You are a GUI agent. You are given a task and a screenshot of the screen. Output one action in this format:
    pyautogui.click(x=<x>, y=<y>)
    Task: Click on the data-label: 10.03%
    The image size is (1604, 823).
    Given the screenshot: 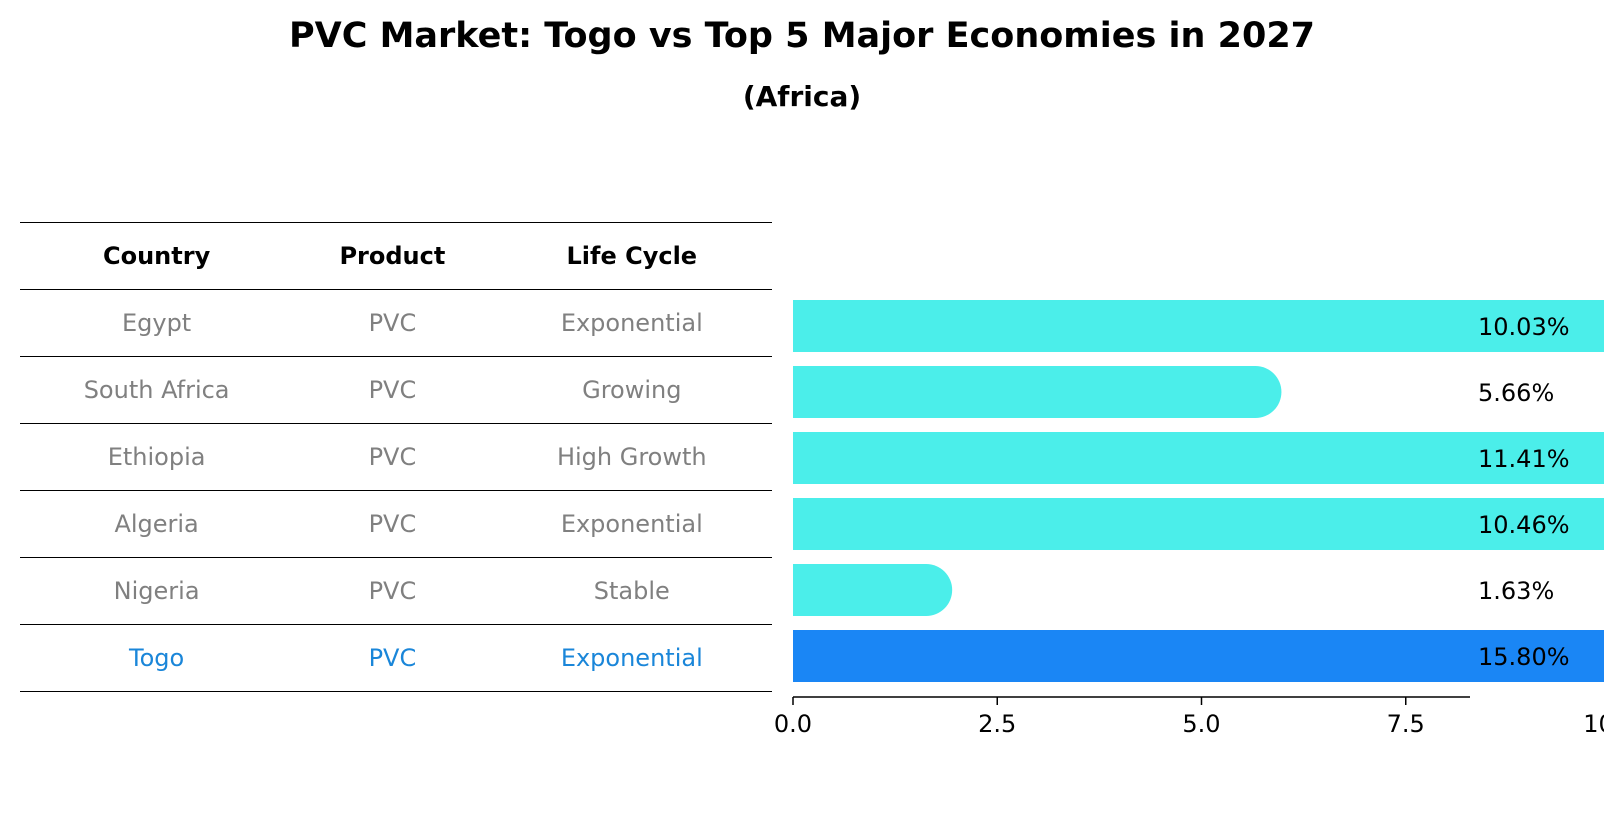 What is the action you would take?
    pyautogui.click(x=1524, y=327)
    